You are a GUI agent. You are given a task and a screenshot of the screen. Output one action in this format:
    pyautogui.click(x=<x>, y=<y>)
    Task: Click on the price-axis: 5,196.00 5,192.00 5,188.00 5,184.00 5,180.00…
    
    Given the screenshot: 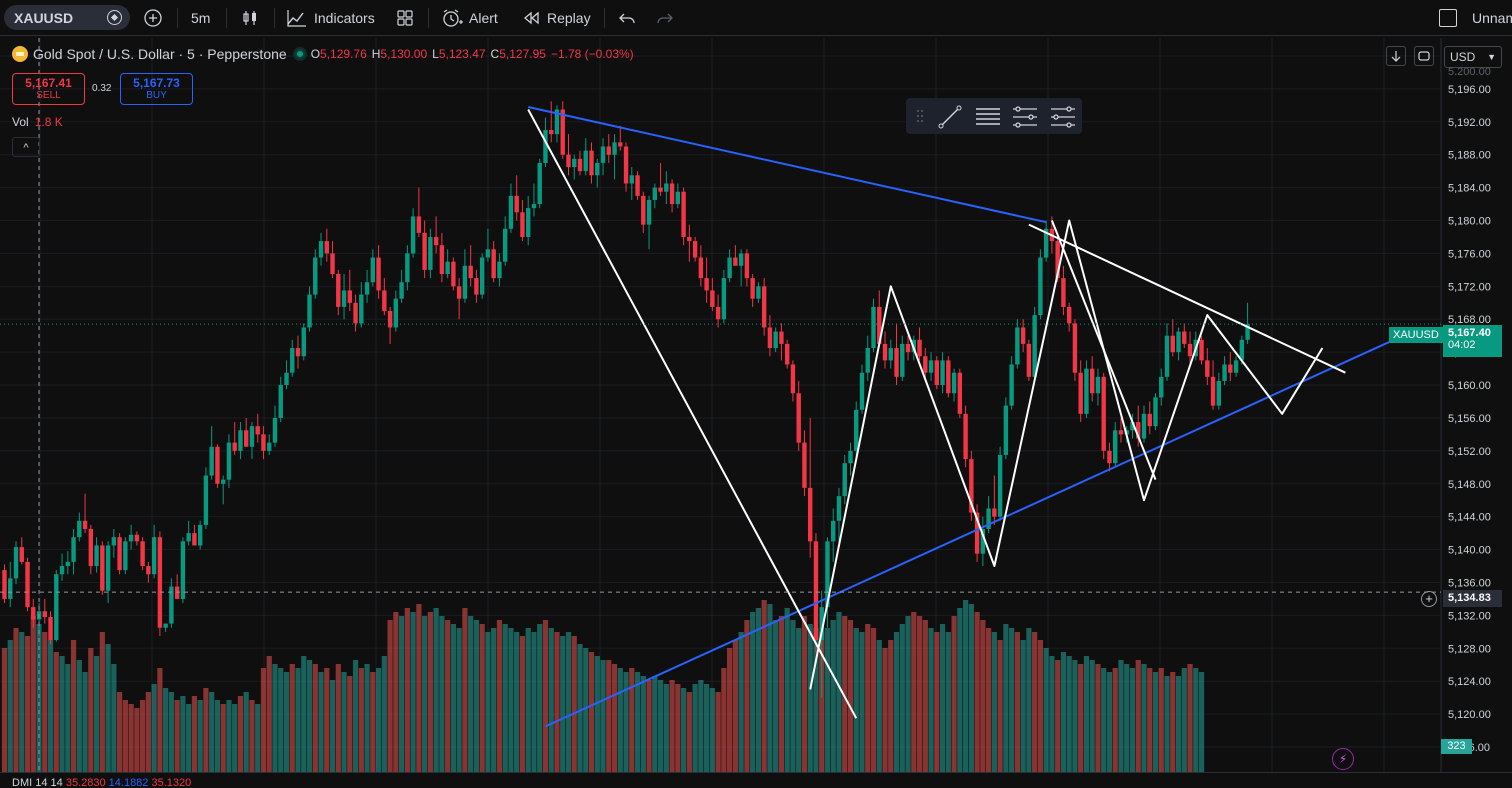 What is the action you would take?
    pyautogui.click(x=1469, y=419)
    